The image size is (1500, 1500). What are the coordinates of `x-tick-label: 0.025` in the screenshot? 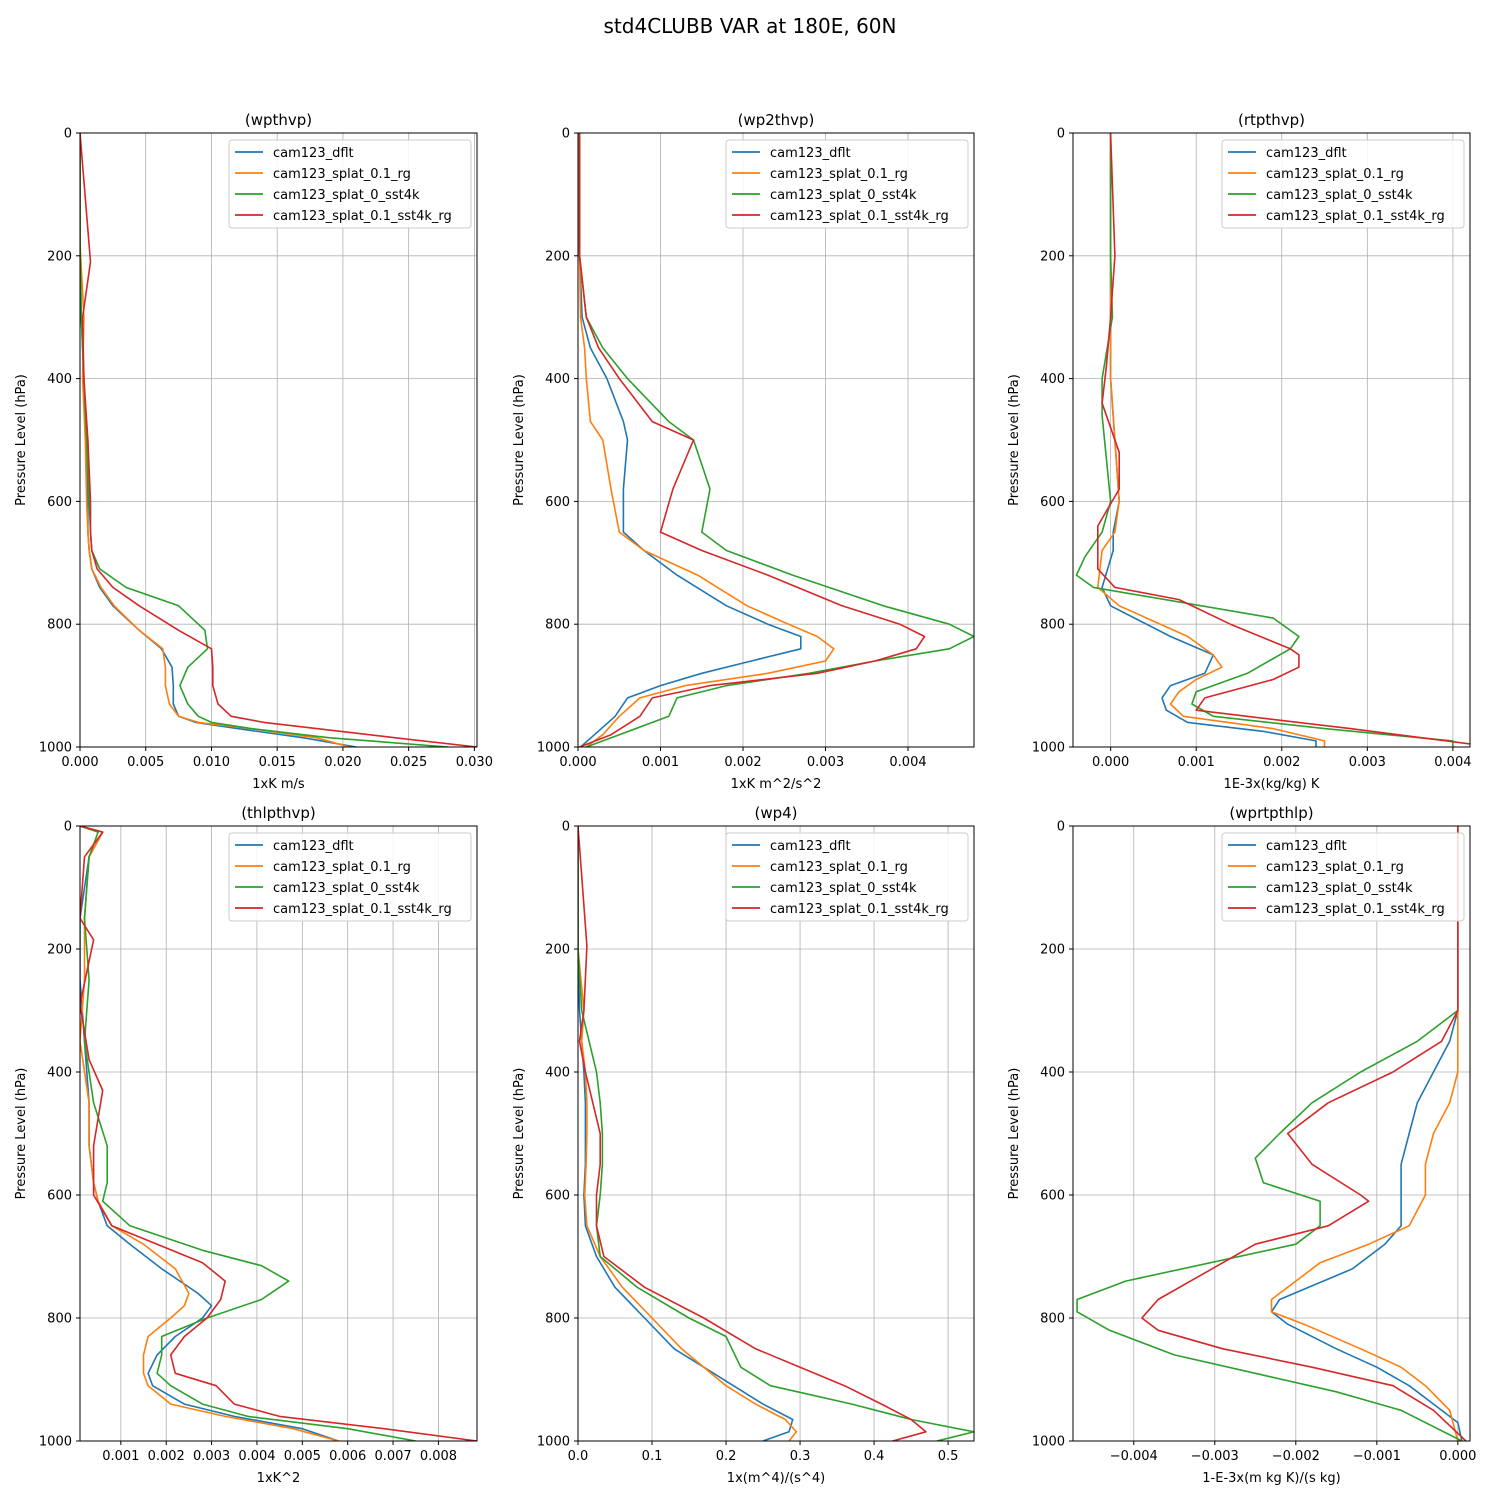 It's located at (408, 762).